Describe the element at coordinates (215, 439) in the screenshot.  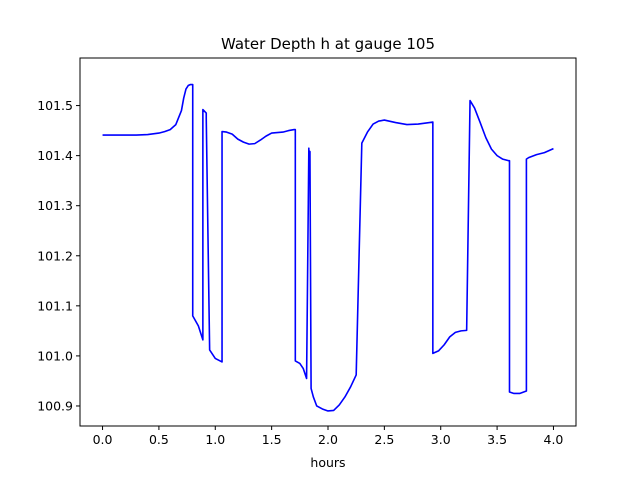
I see `x-tick-label: 1.0` at that location.